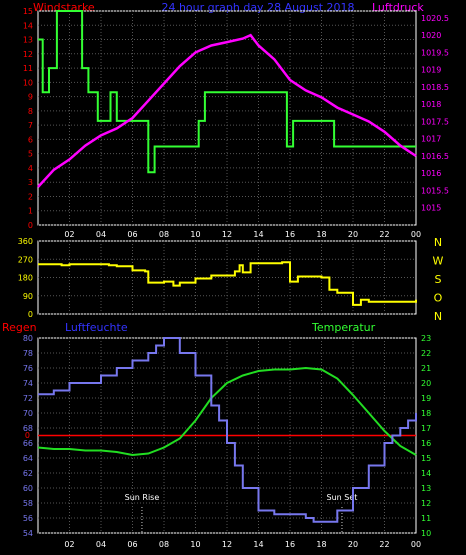 The image size is (466, 555). I want to click on temperature-axis: 10 11 12 13 14 15 16 17 18 19 20 21 22 23, so click(426, 436).